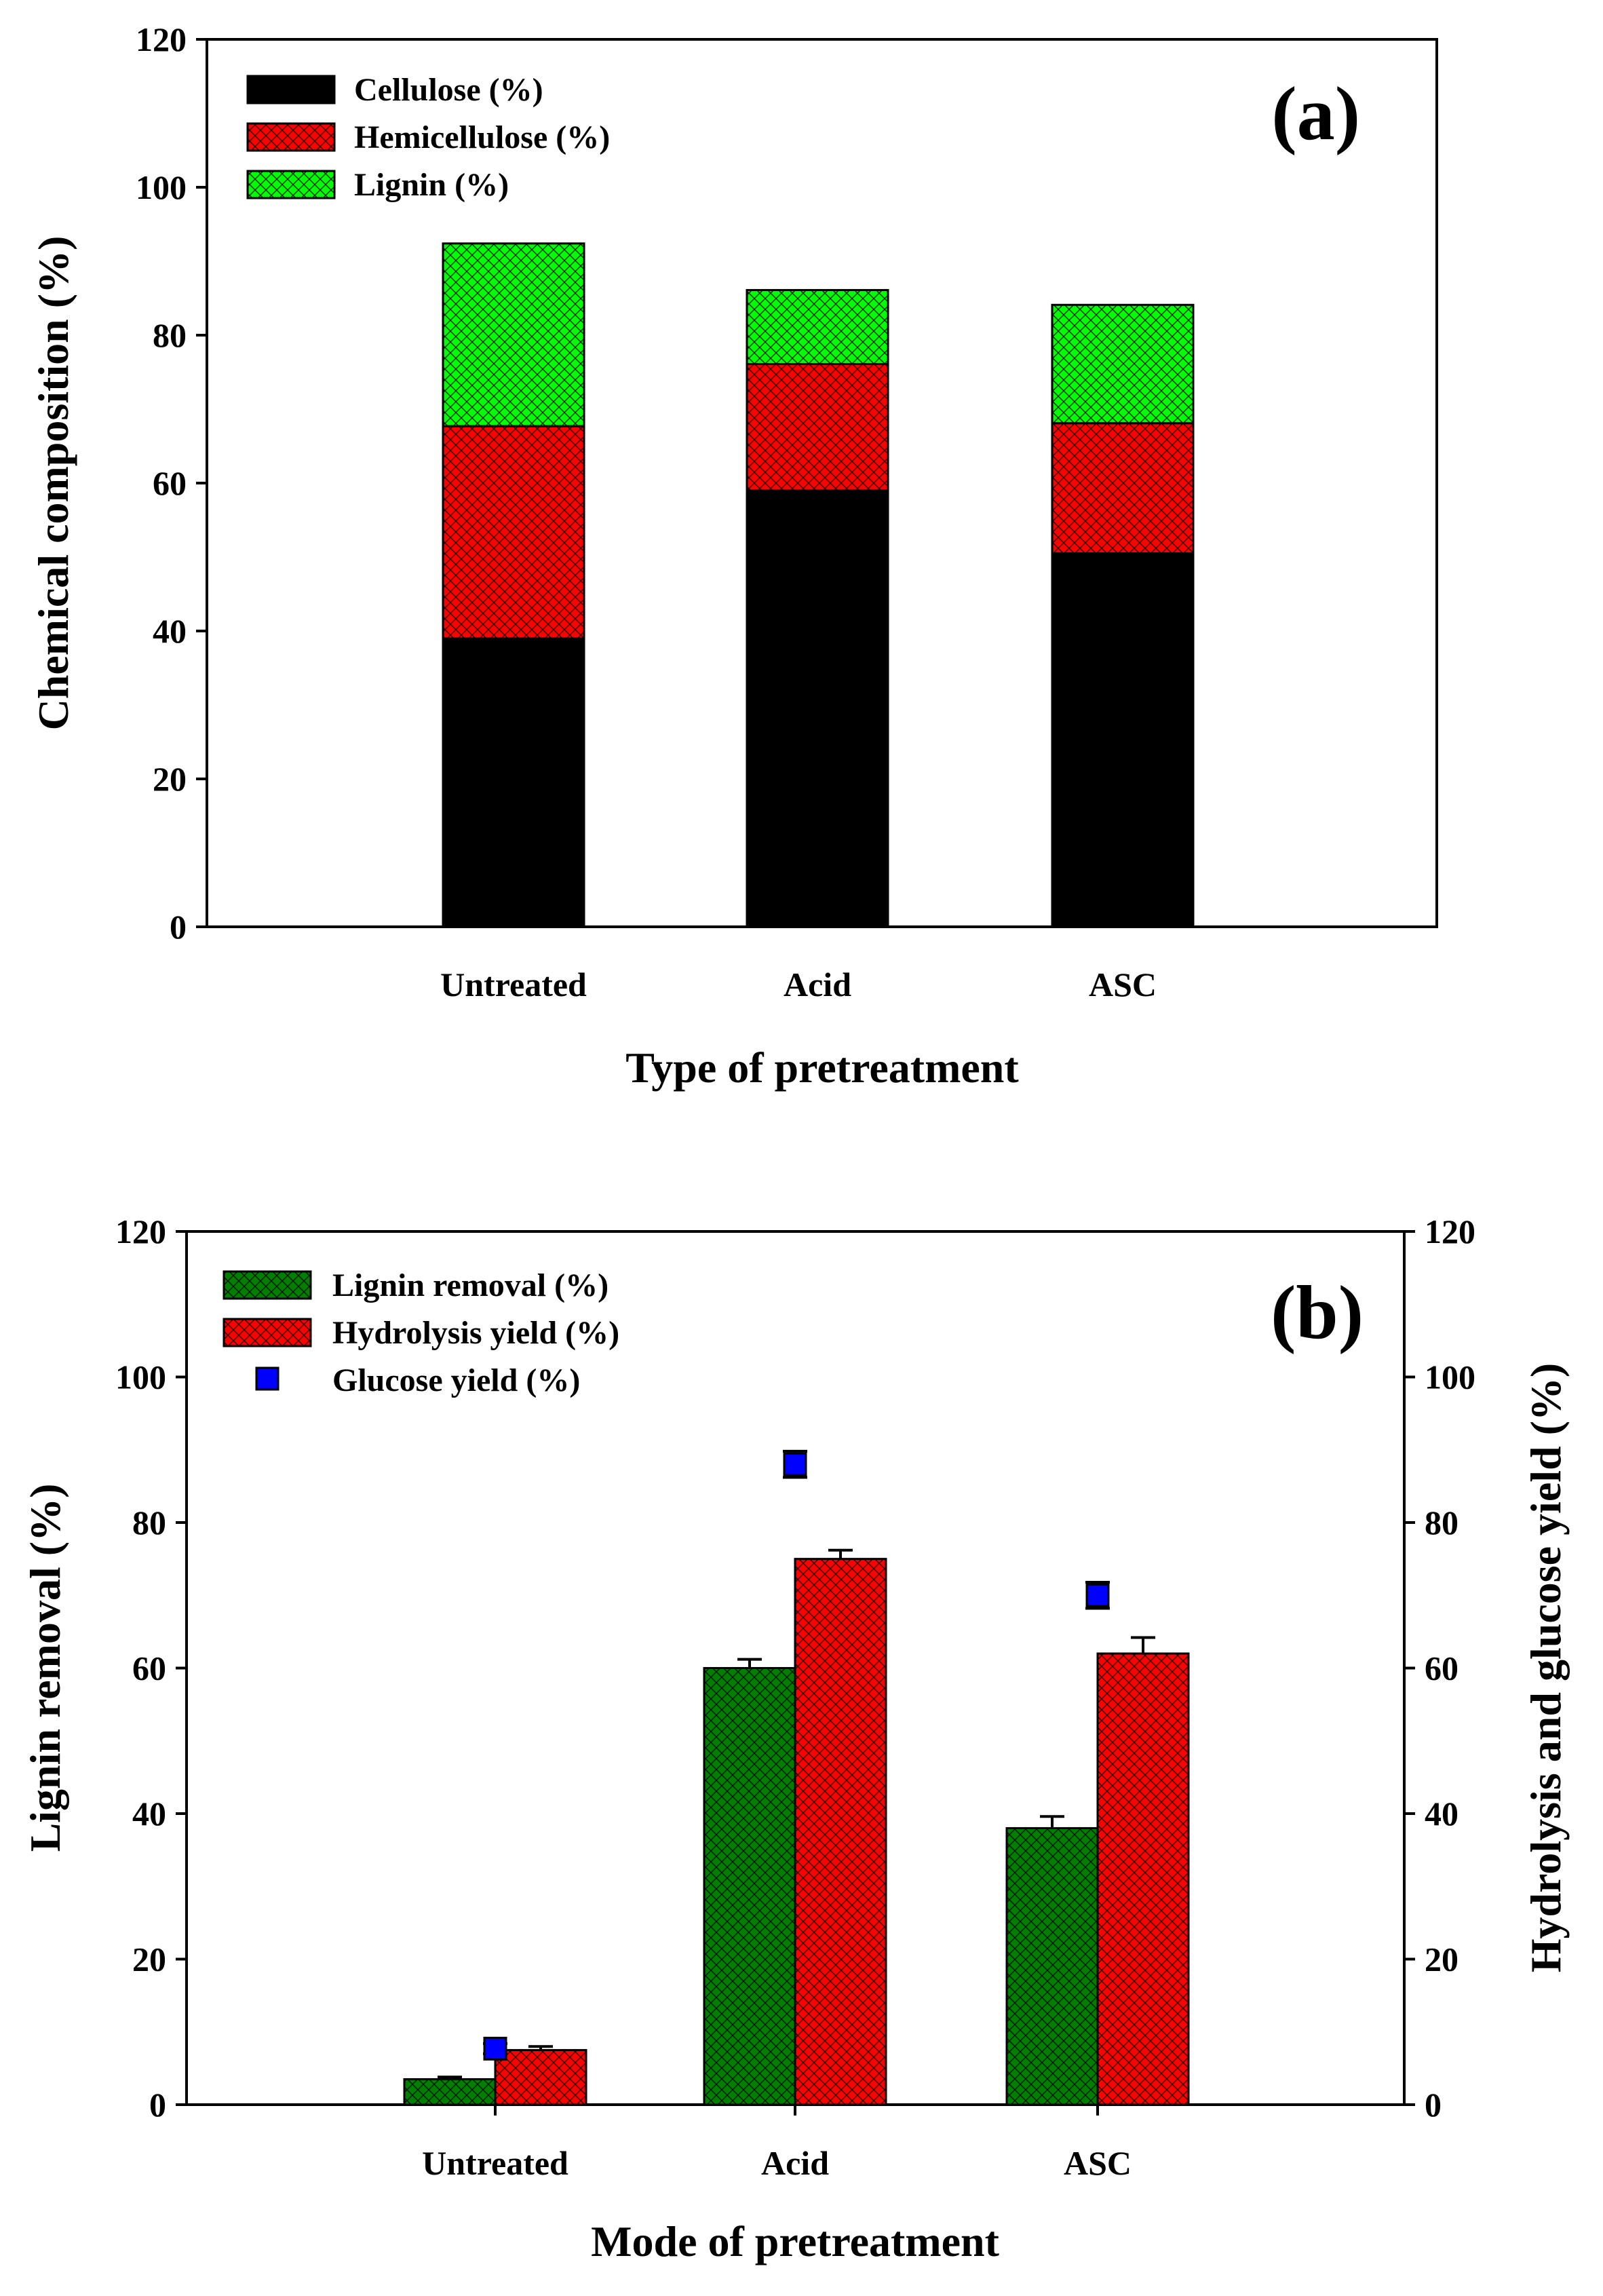 The image size is (1603, 2296). What do you see at coordinates (795, 2163) in the screenshot?
I see `panel-b-x-tick-label-acid: Acid` at bounding box center [795, 2163].